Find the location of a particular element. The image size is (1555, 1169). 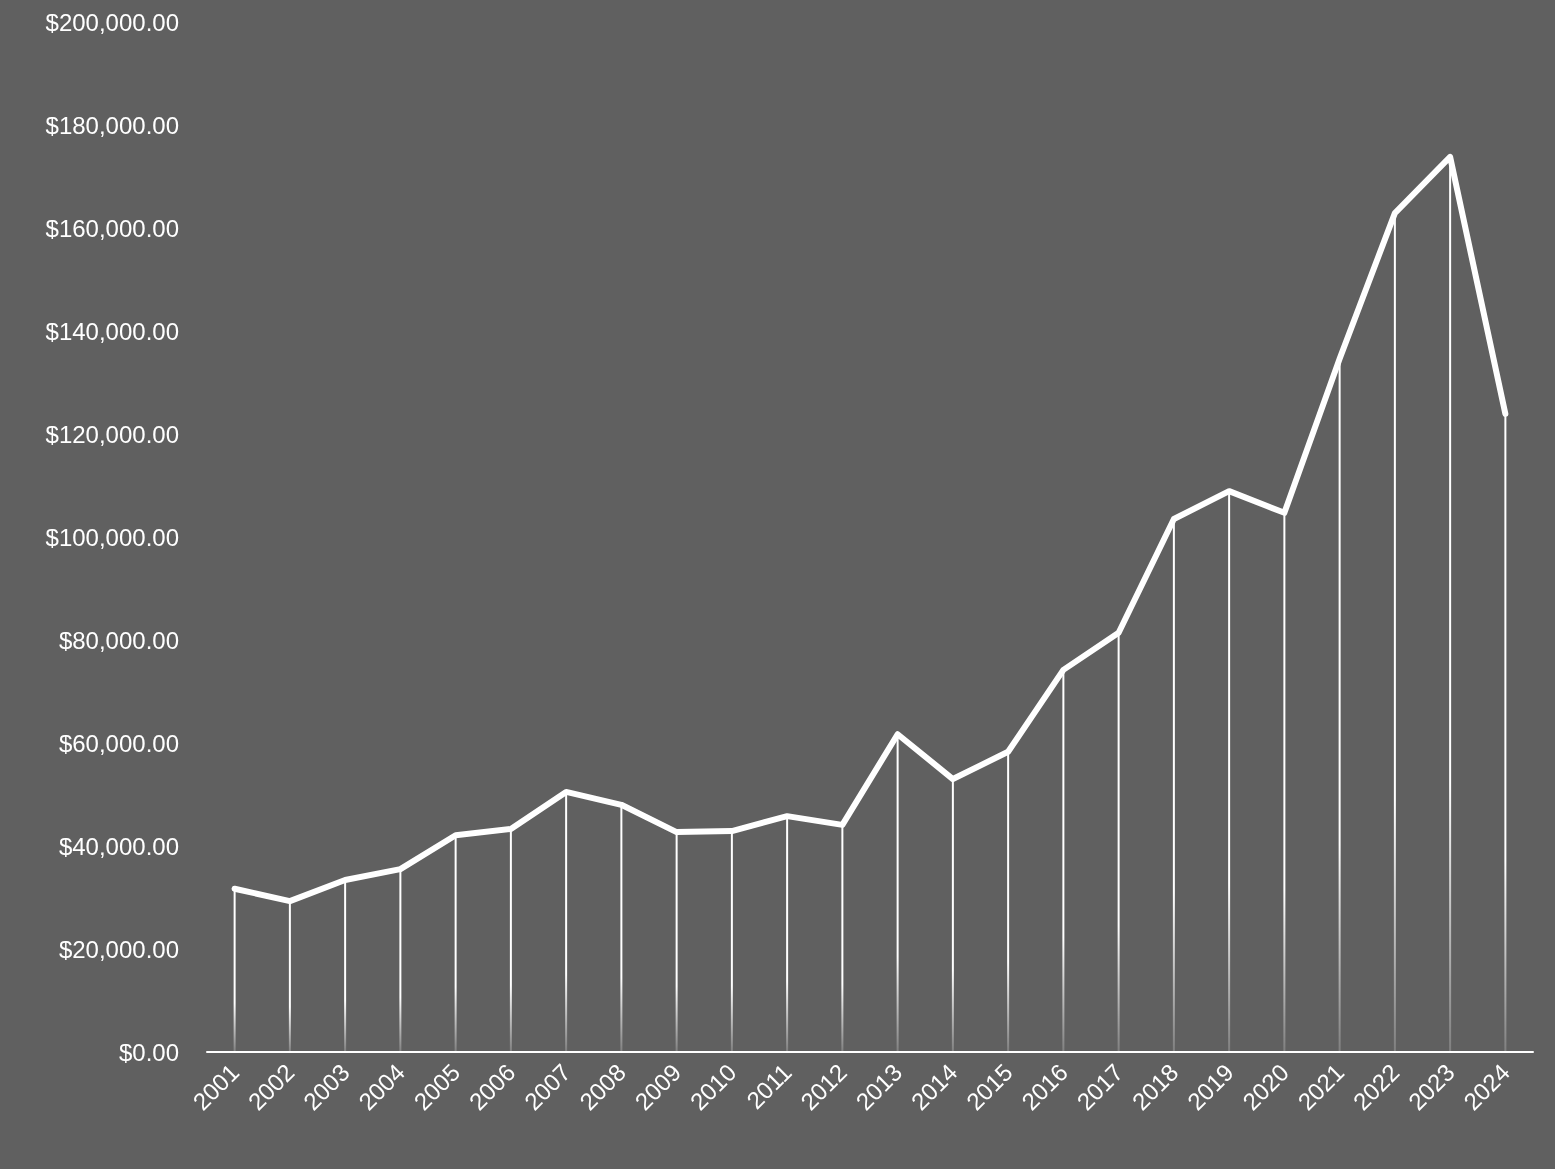

y-tick-label: $20,000.00 is located at coordinates (118, 949).